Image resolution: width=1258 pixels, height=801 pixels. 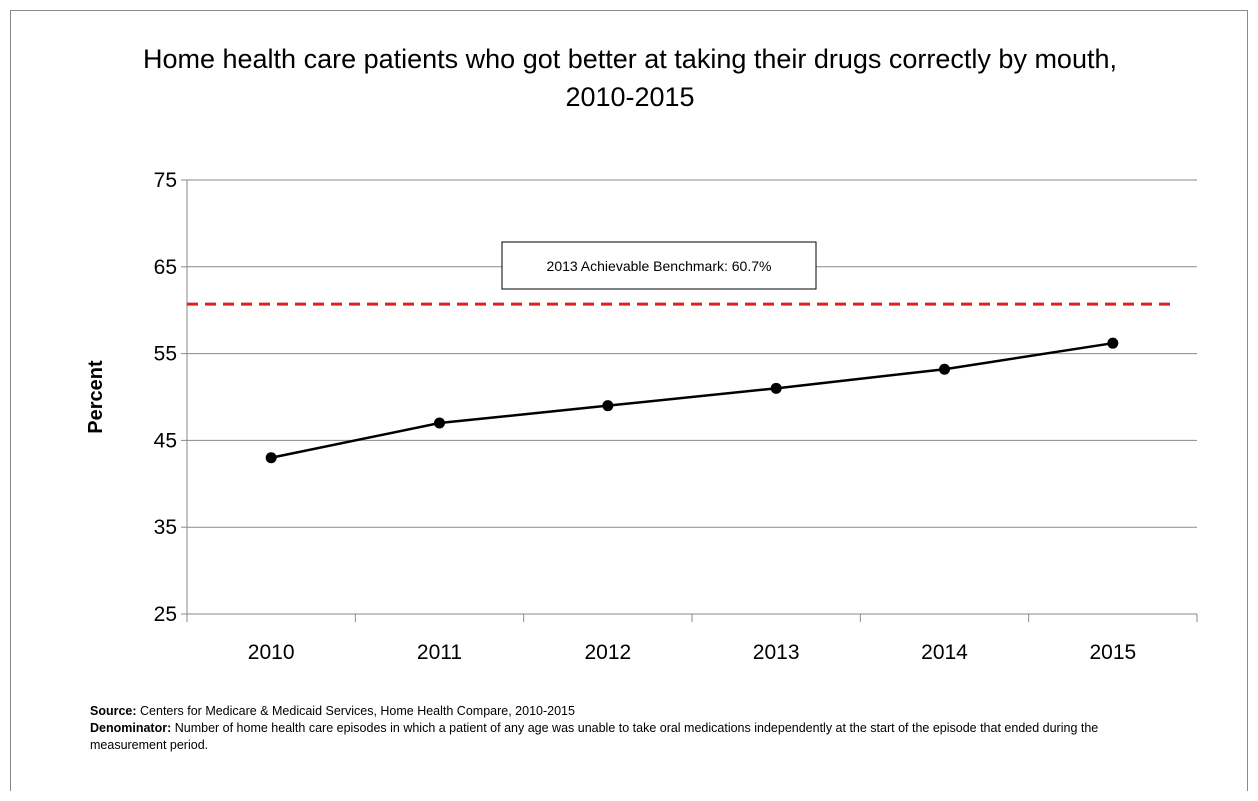 I want to click on data-point-2013, so click(x=776, y=388).